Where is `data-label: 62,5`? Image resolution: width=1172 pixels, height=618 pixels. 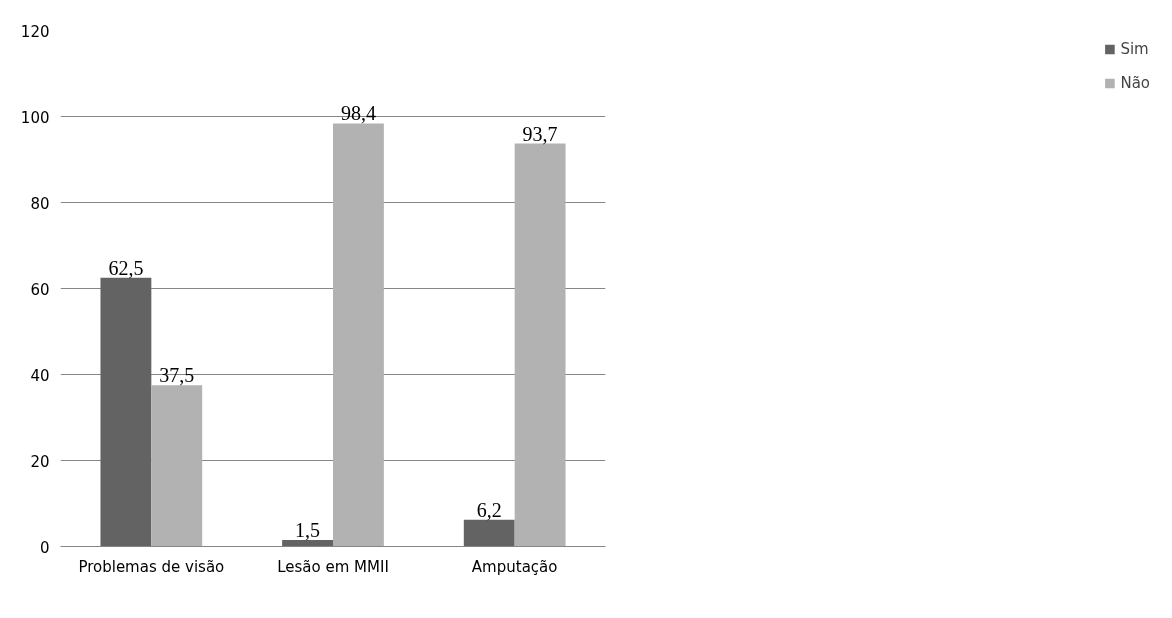 data-label: 62,5 is located at coordinates (126, 267).